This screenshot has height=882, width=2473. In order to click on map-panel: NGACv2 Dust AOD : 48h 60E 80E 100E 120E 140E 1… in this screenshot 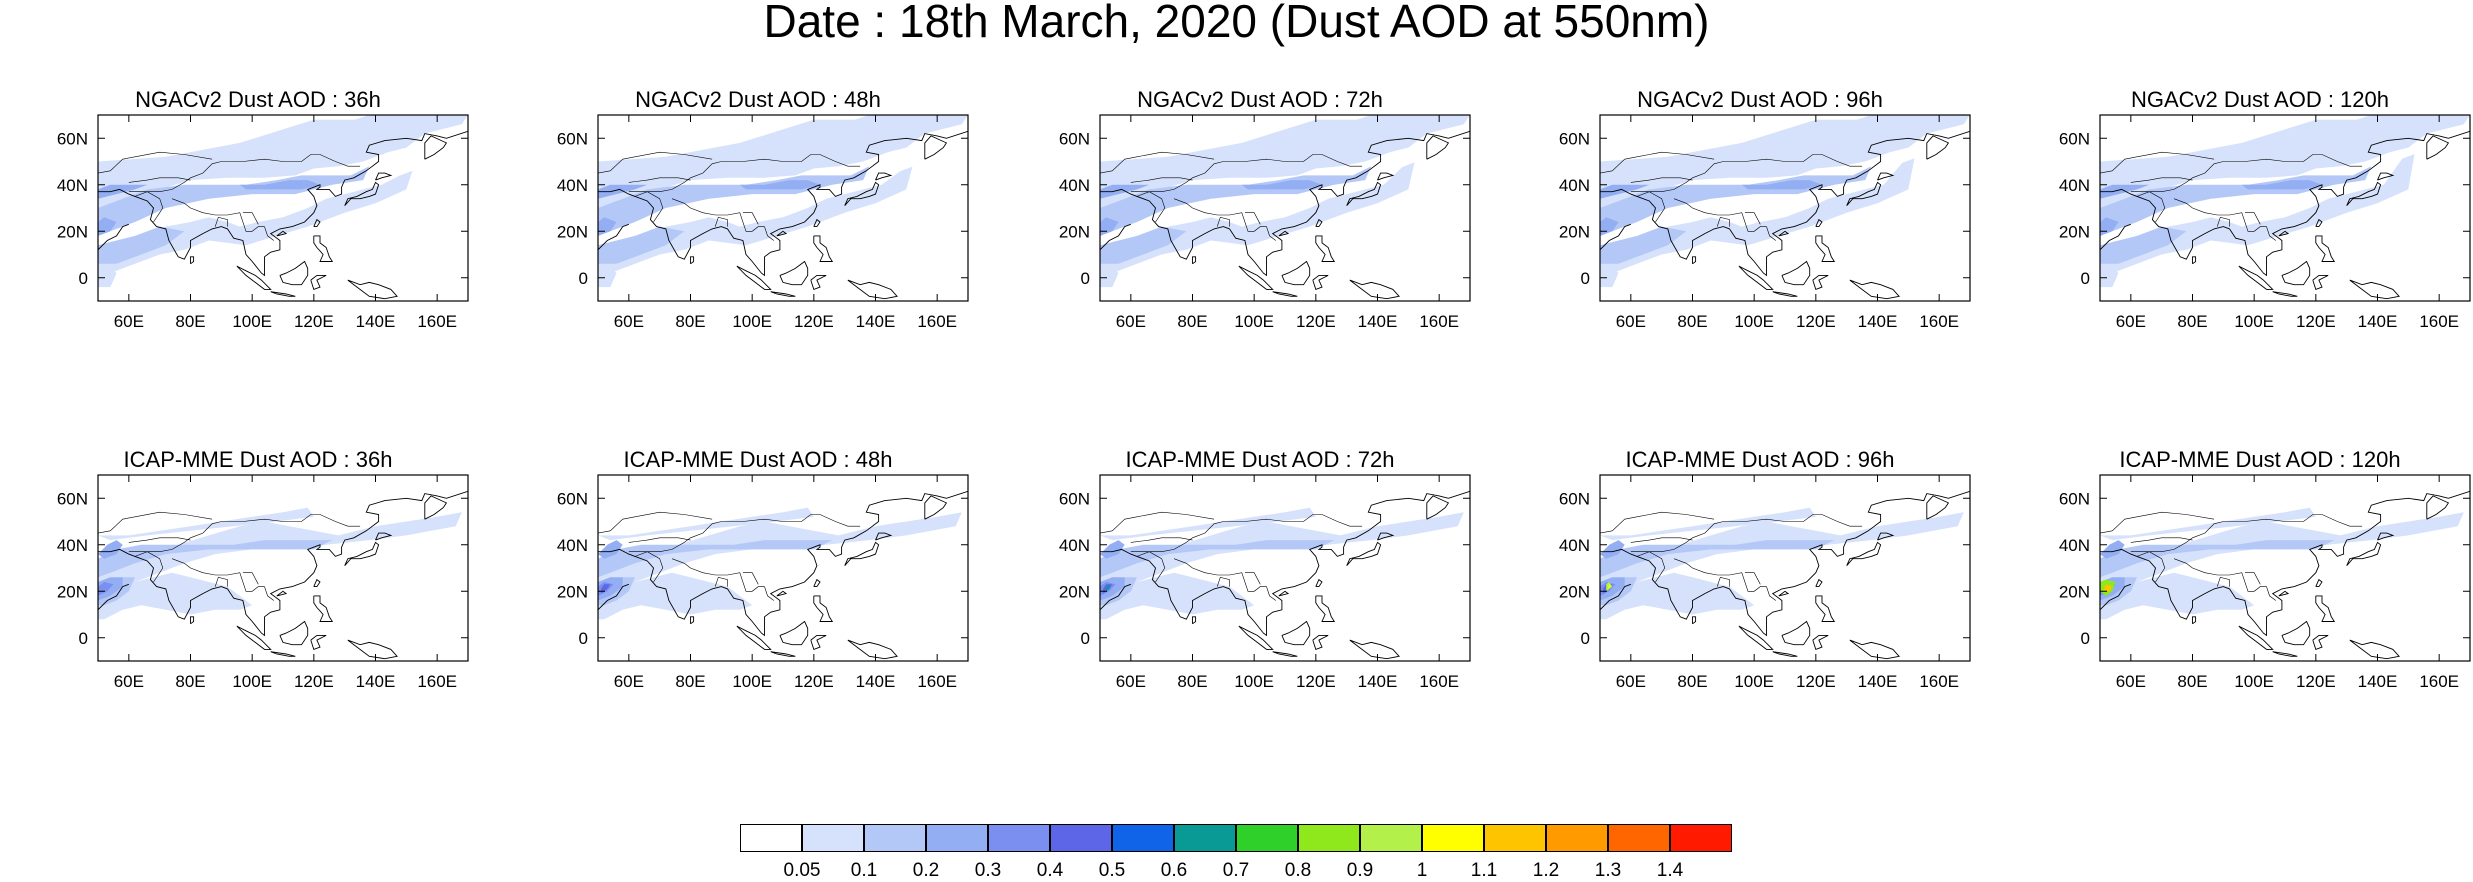, I will do `click(758, 215)`.